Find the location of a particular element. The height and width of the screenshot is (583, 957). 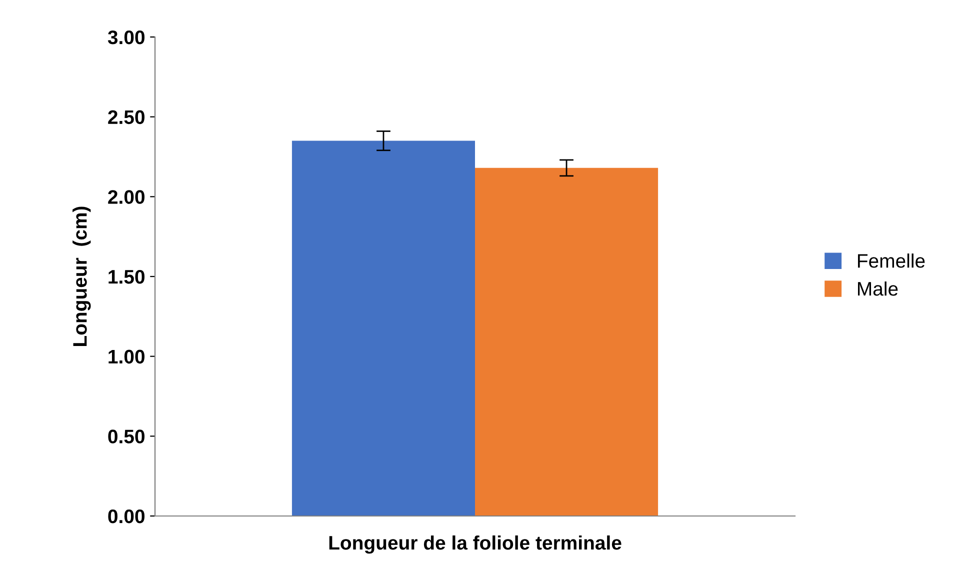

y-tick-label: 3.00 is located at coordinates (126, 37).